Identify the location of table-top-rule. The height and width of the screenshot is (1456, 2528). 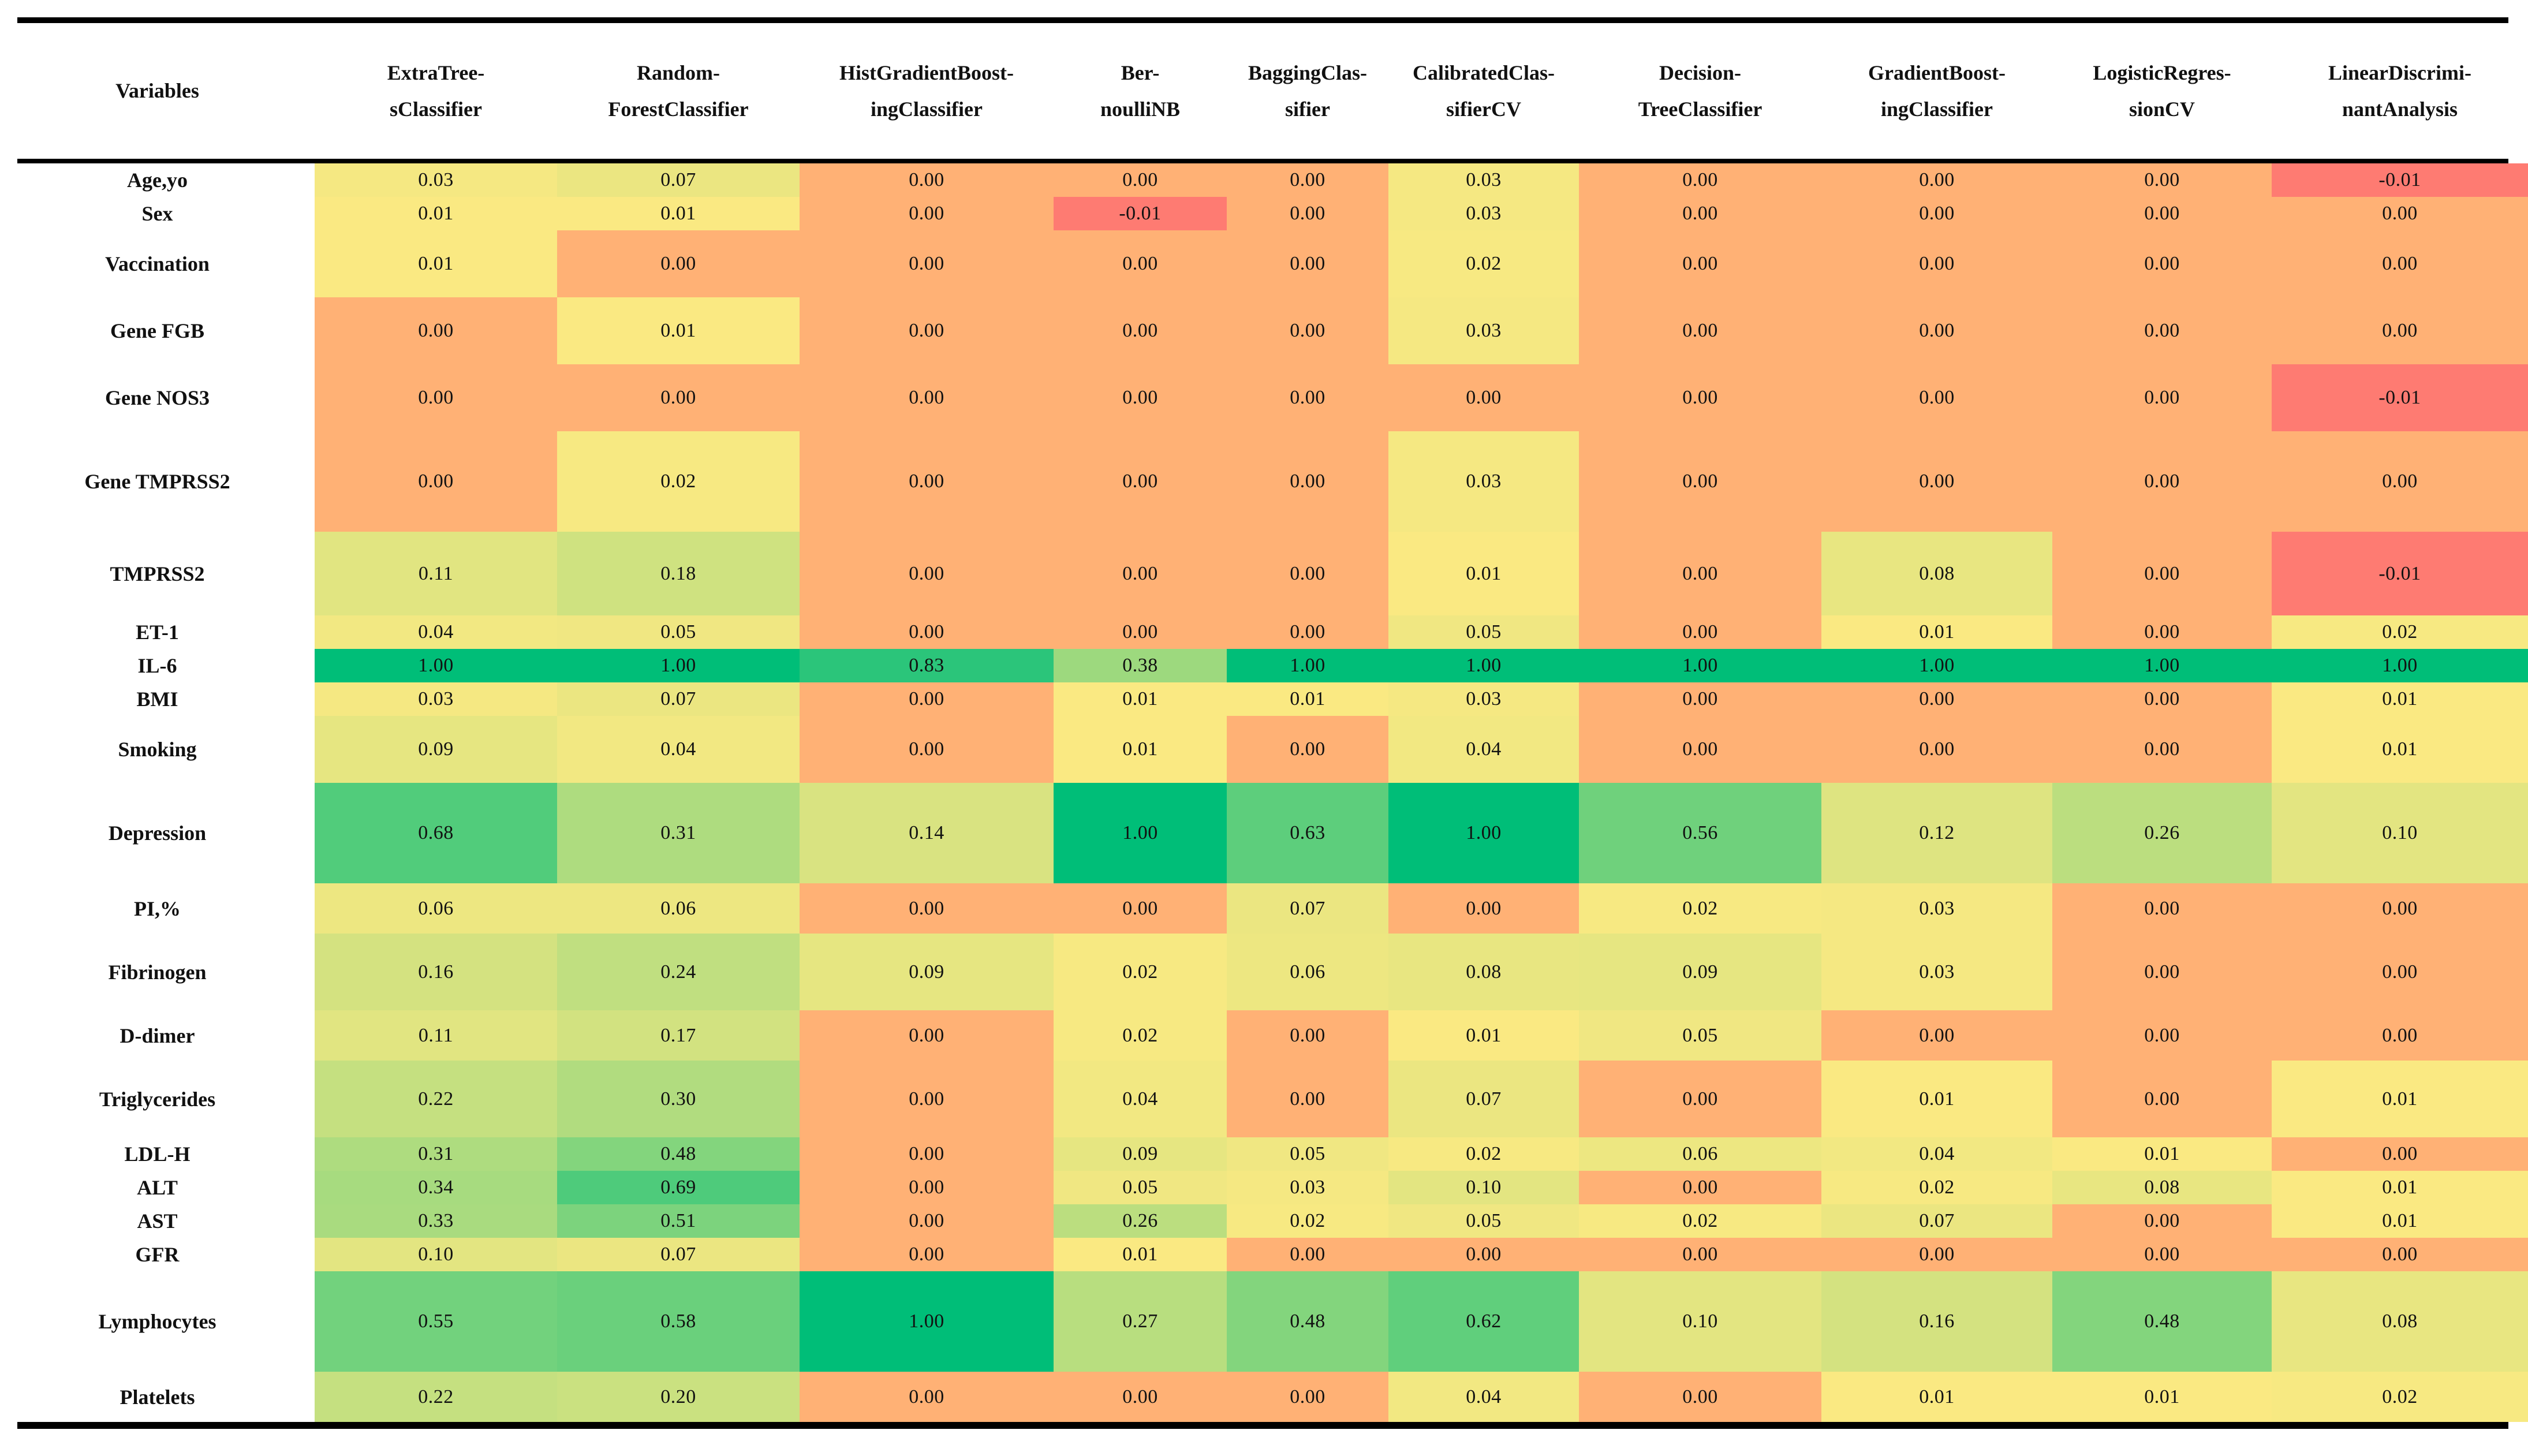
(1262, 20).